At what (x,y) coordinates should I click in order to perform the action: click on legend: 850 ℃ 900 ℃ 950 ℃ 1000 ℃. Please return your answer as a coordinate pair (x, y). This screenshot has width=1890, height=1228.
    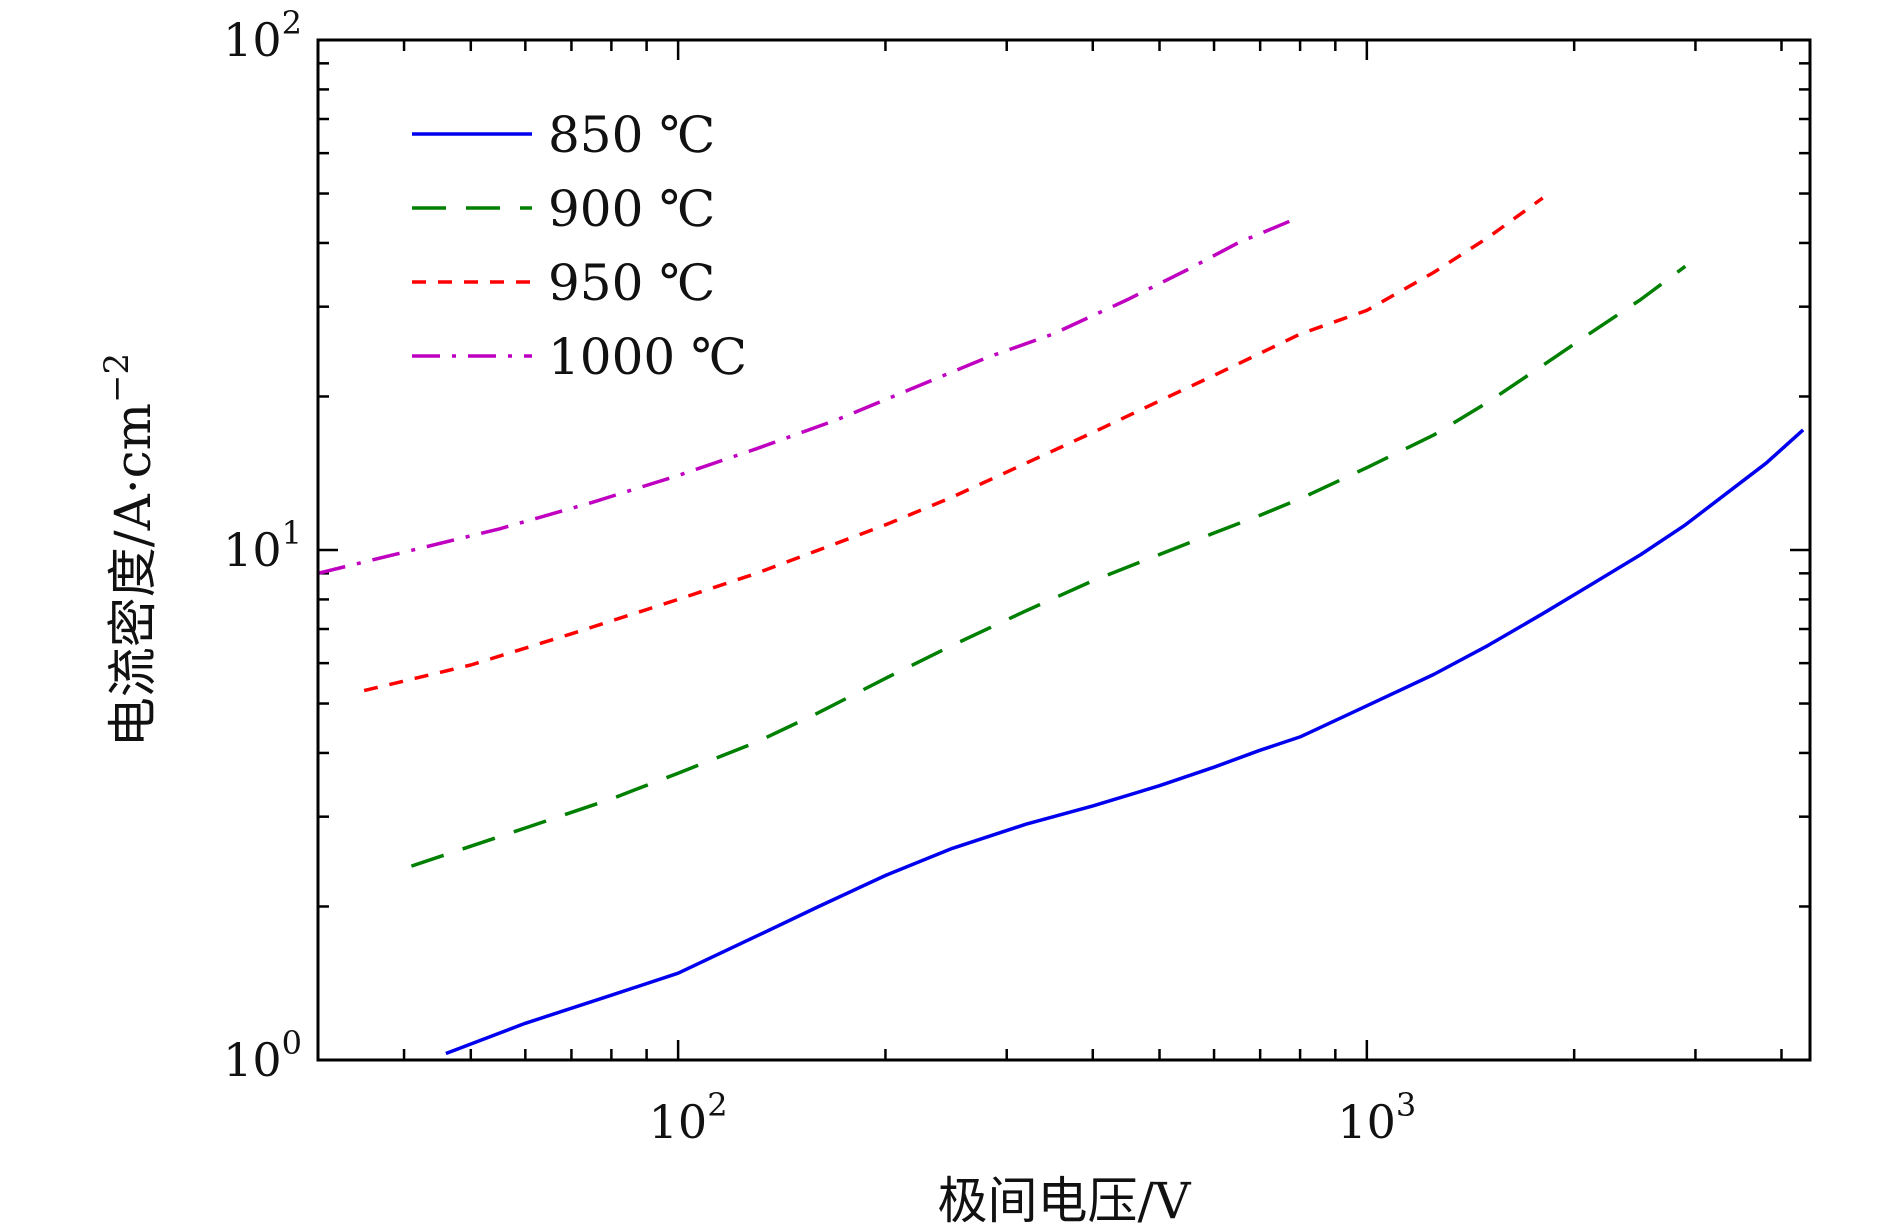
    Looking at the image, I should click on (579, 246).